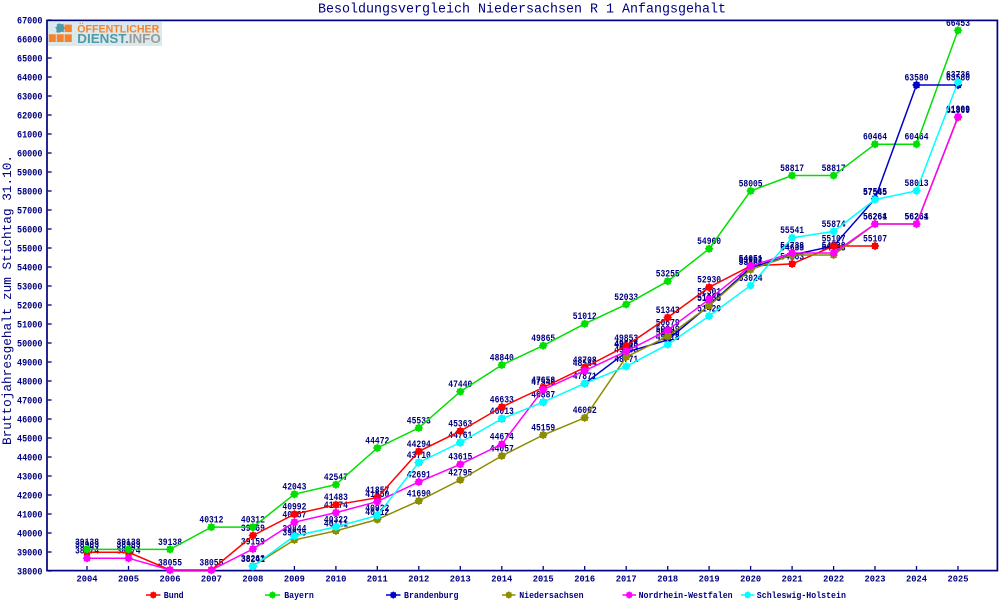 The width and height of the screenshot is (1000, 600). I want to click on svg-text: 66453, so click(958, 24).